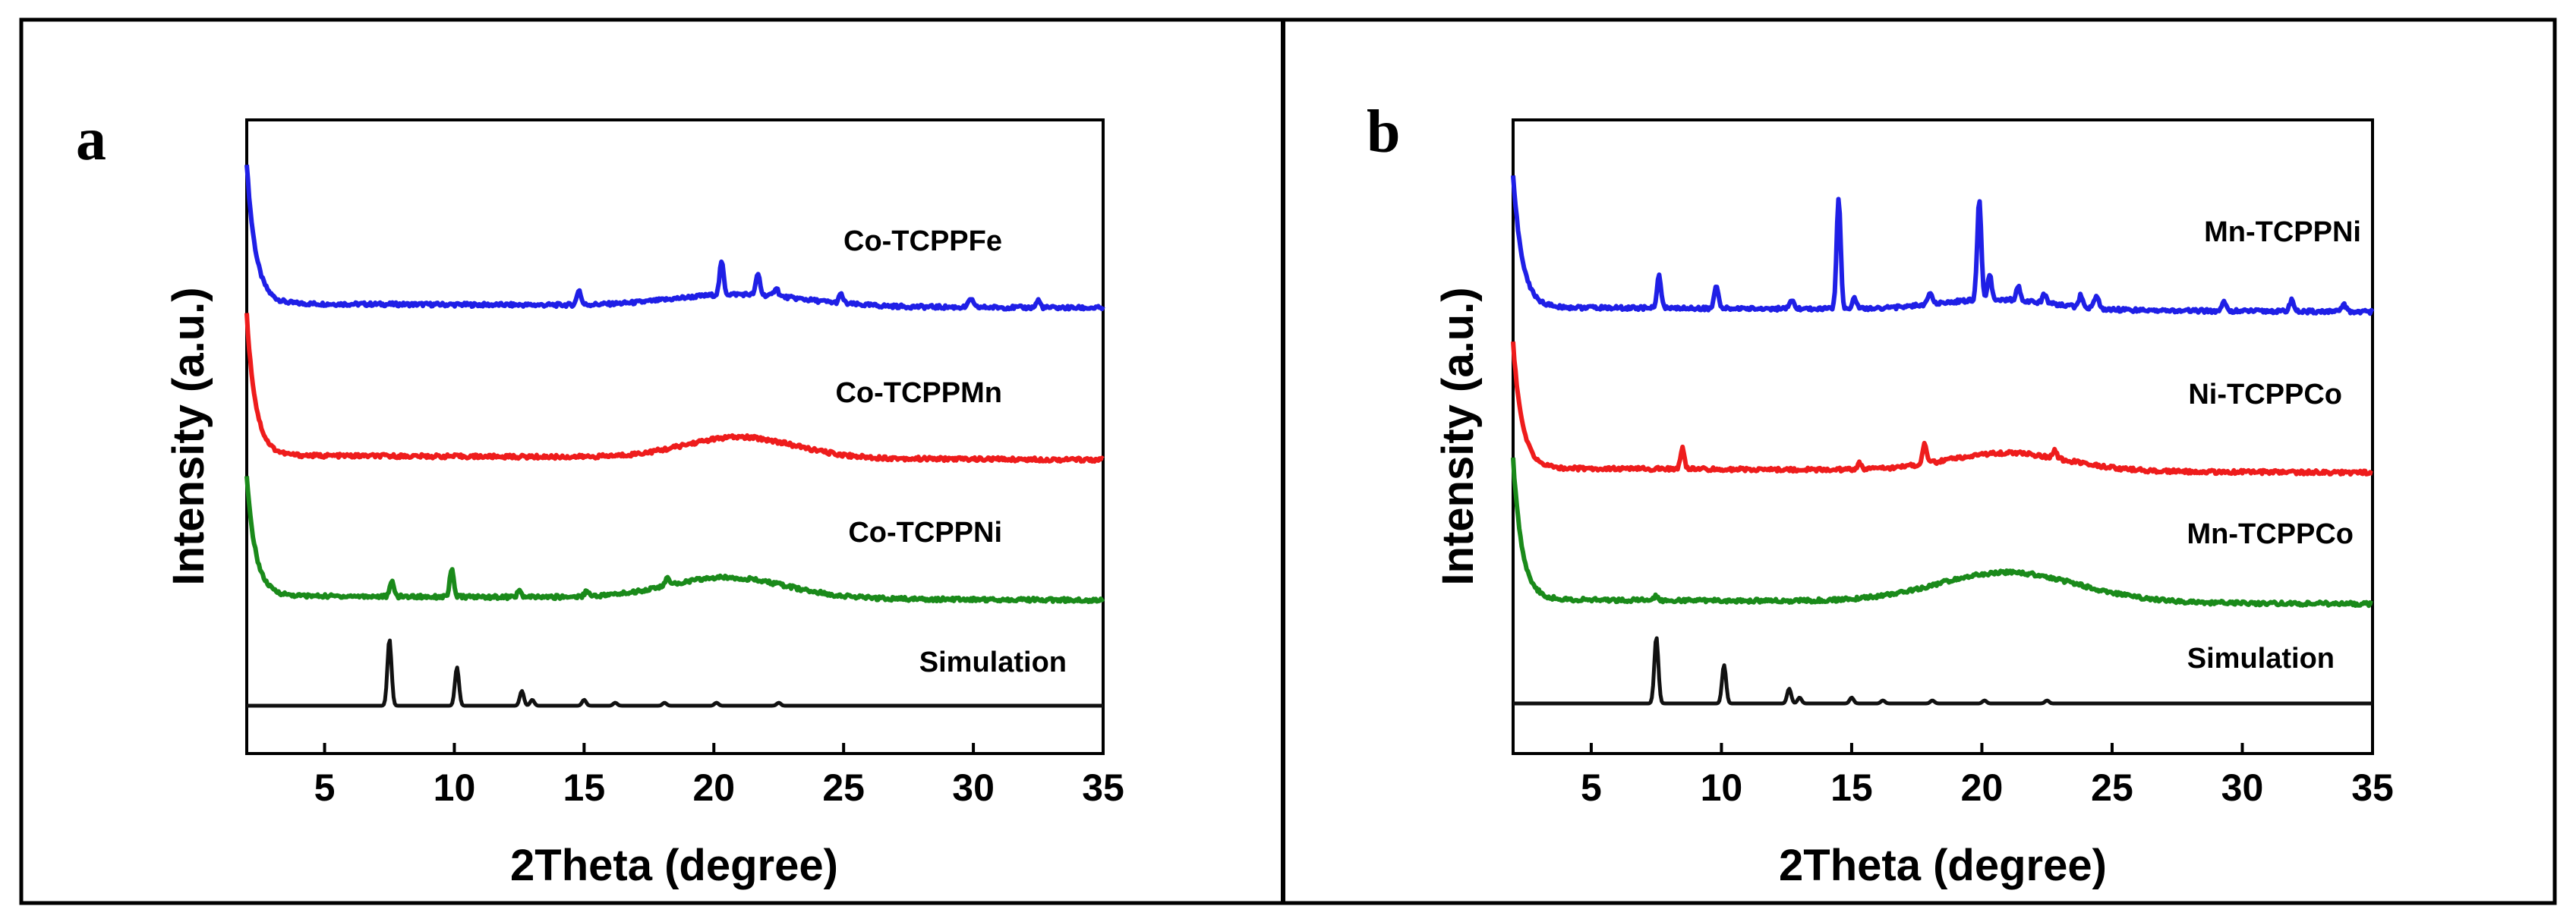  What do you see at coordinates (2282, 232) in the screenshot?
I see `series-label-mn-tcppni: Mn-TCPPNi` at bounding box center [2282, 232].